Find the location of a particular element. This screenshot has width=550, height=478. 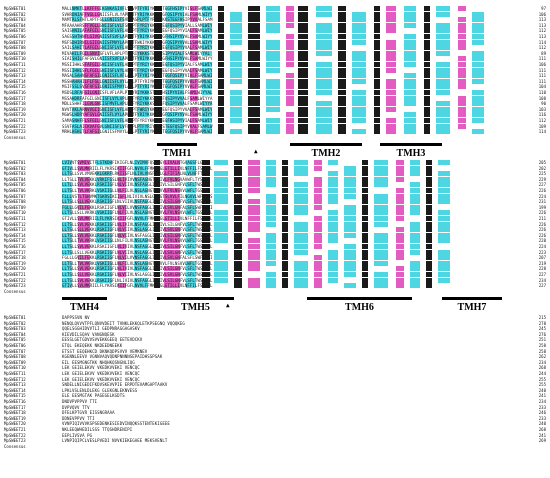

sequence-name: MpSWEET13 is located at coordinates (15, 385).